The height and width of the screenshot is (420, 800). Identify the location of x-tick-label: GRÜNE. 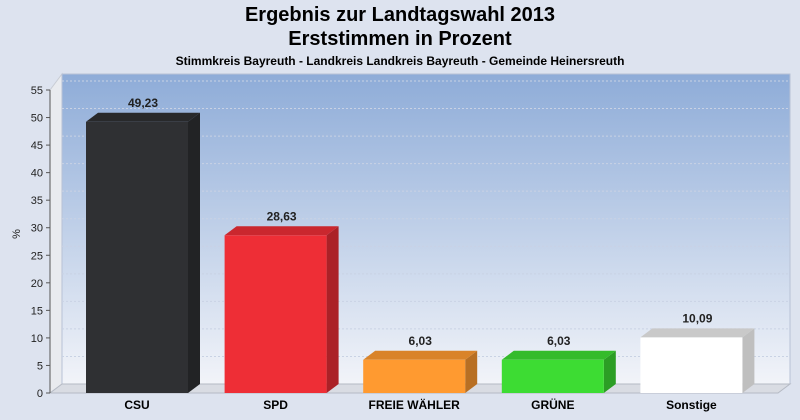
(552, 404).